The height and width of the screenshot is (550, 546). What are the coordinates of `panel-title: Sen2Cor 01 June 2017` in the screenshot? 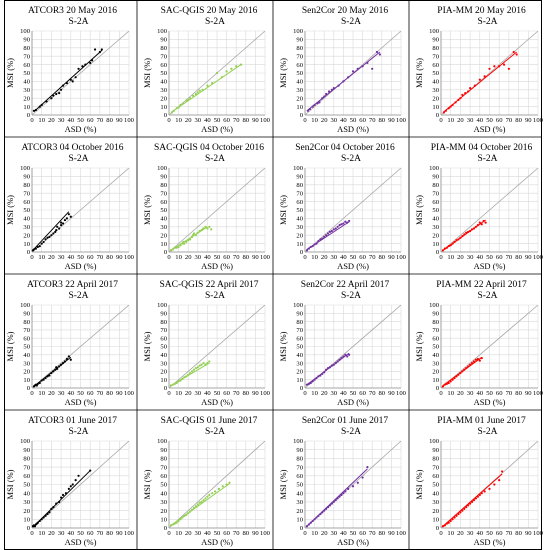 It's located at (345, 421).